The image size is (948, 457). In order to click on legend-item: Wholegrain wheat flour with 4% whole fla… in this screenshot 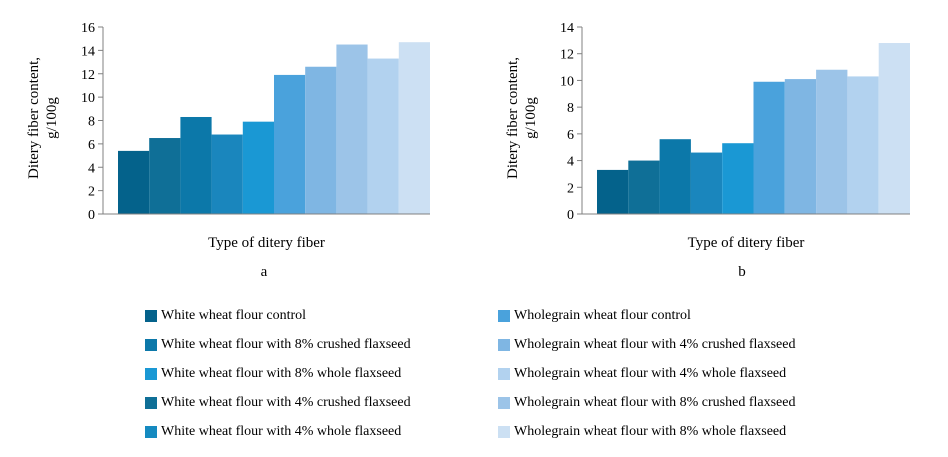, I will do `click(642, 374)`.